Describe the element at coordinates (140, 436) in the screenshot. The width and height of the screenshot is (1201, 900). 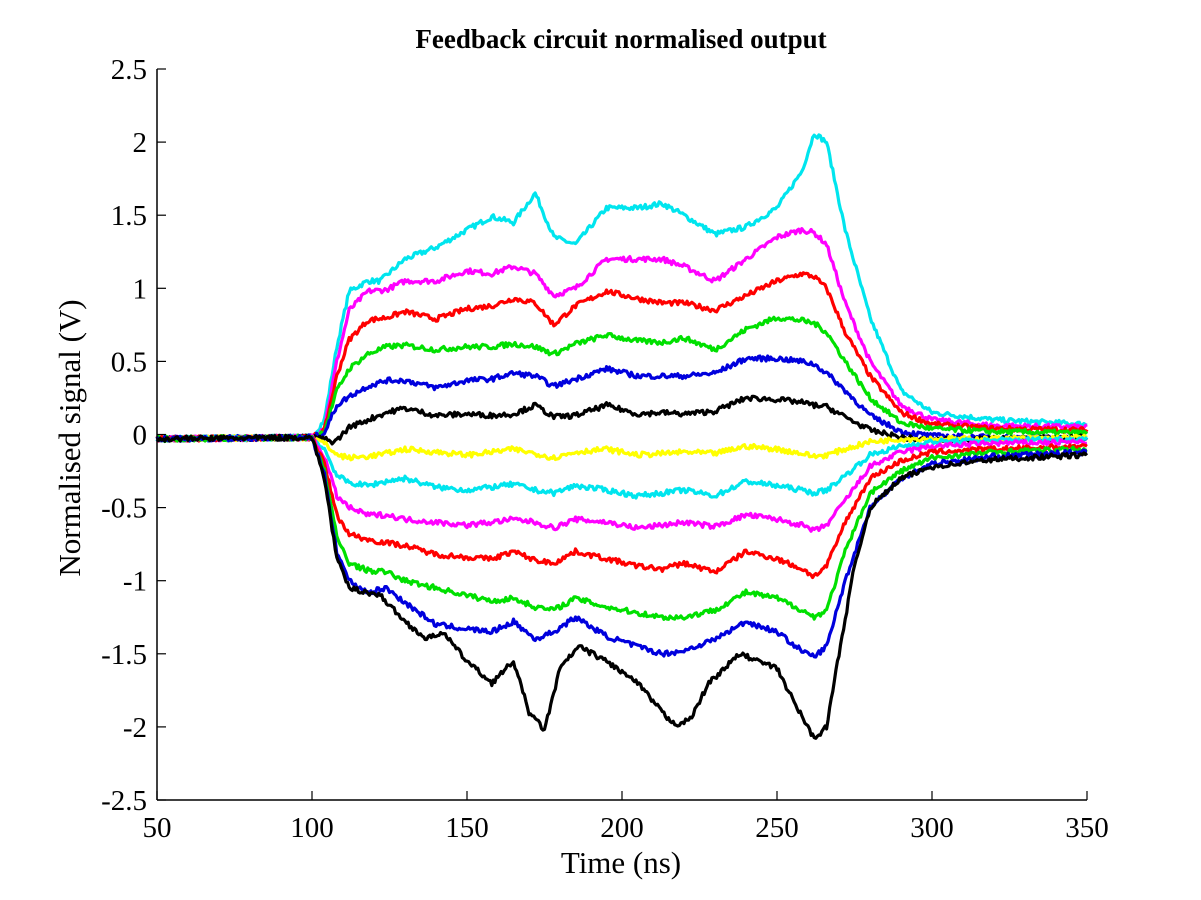
I see `y-tick-label: 0` at that location.